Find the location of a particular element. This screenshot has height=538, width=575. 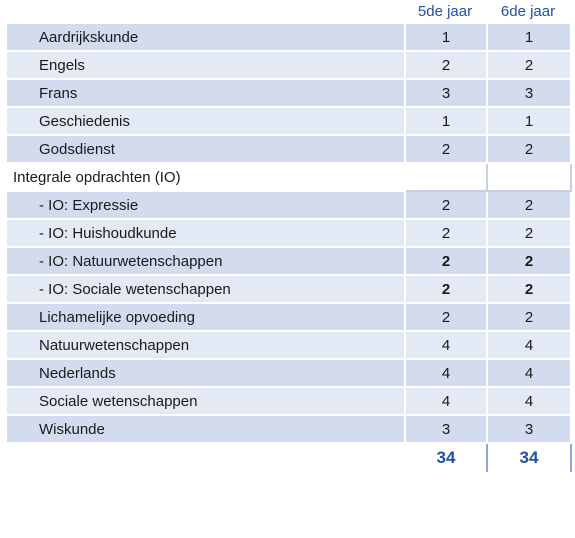

totals-label-cell is located at coordinates (205, 458).